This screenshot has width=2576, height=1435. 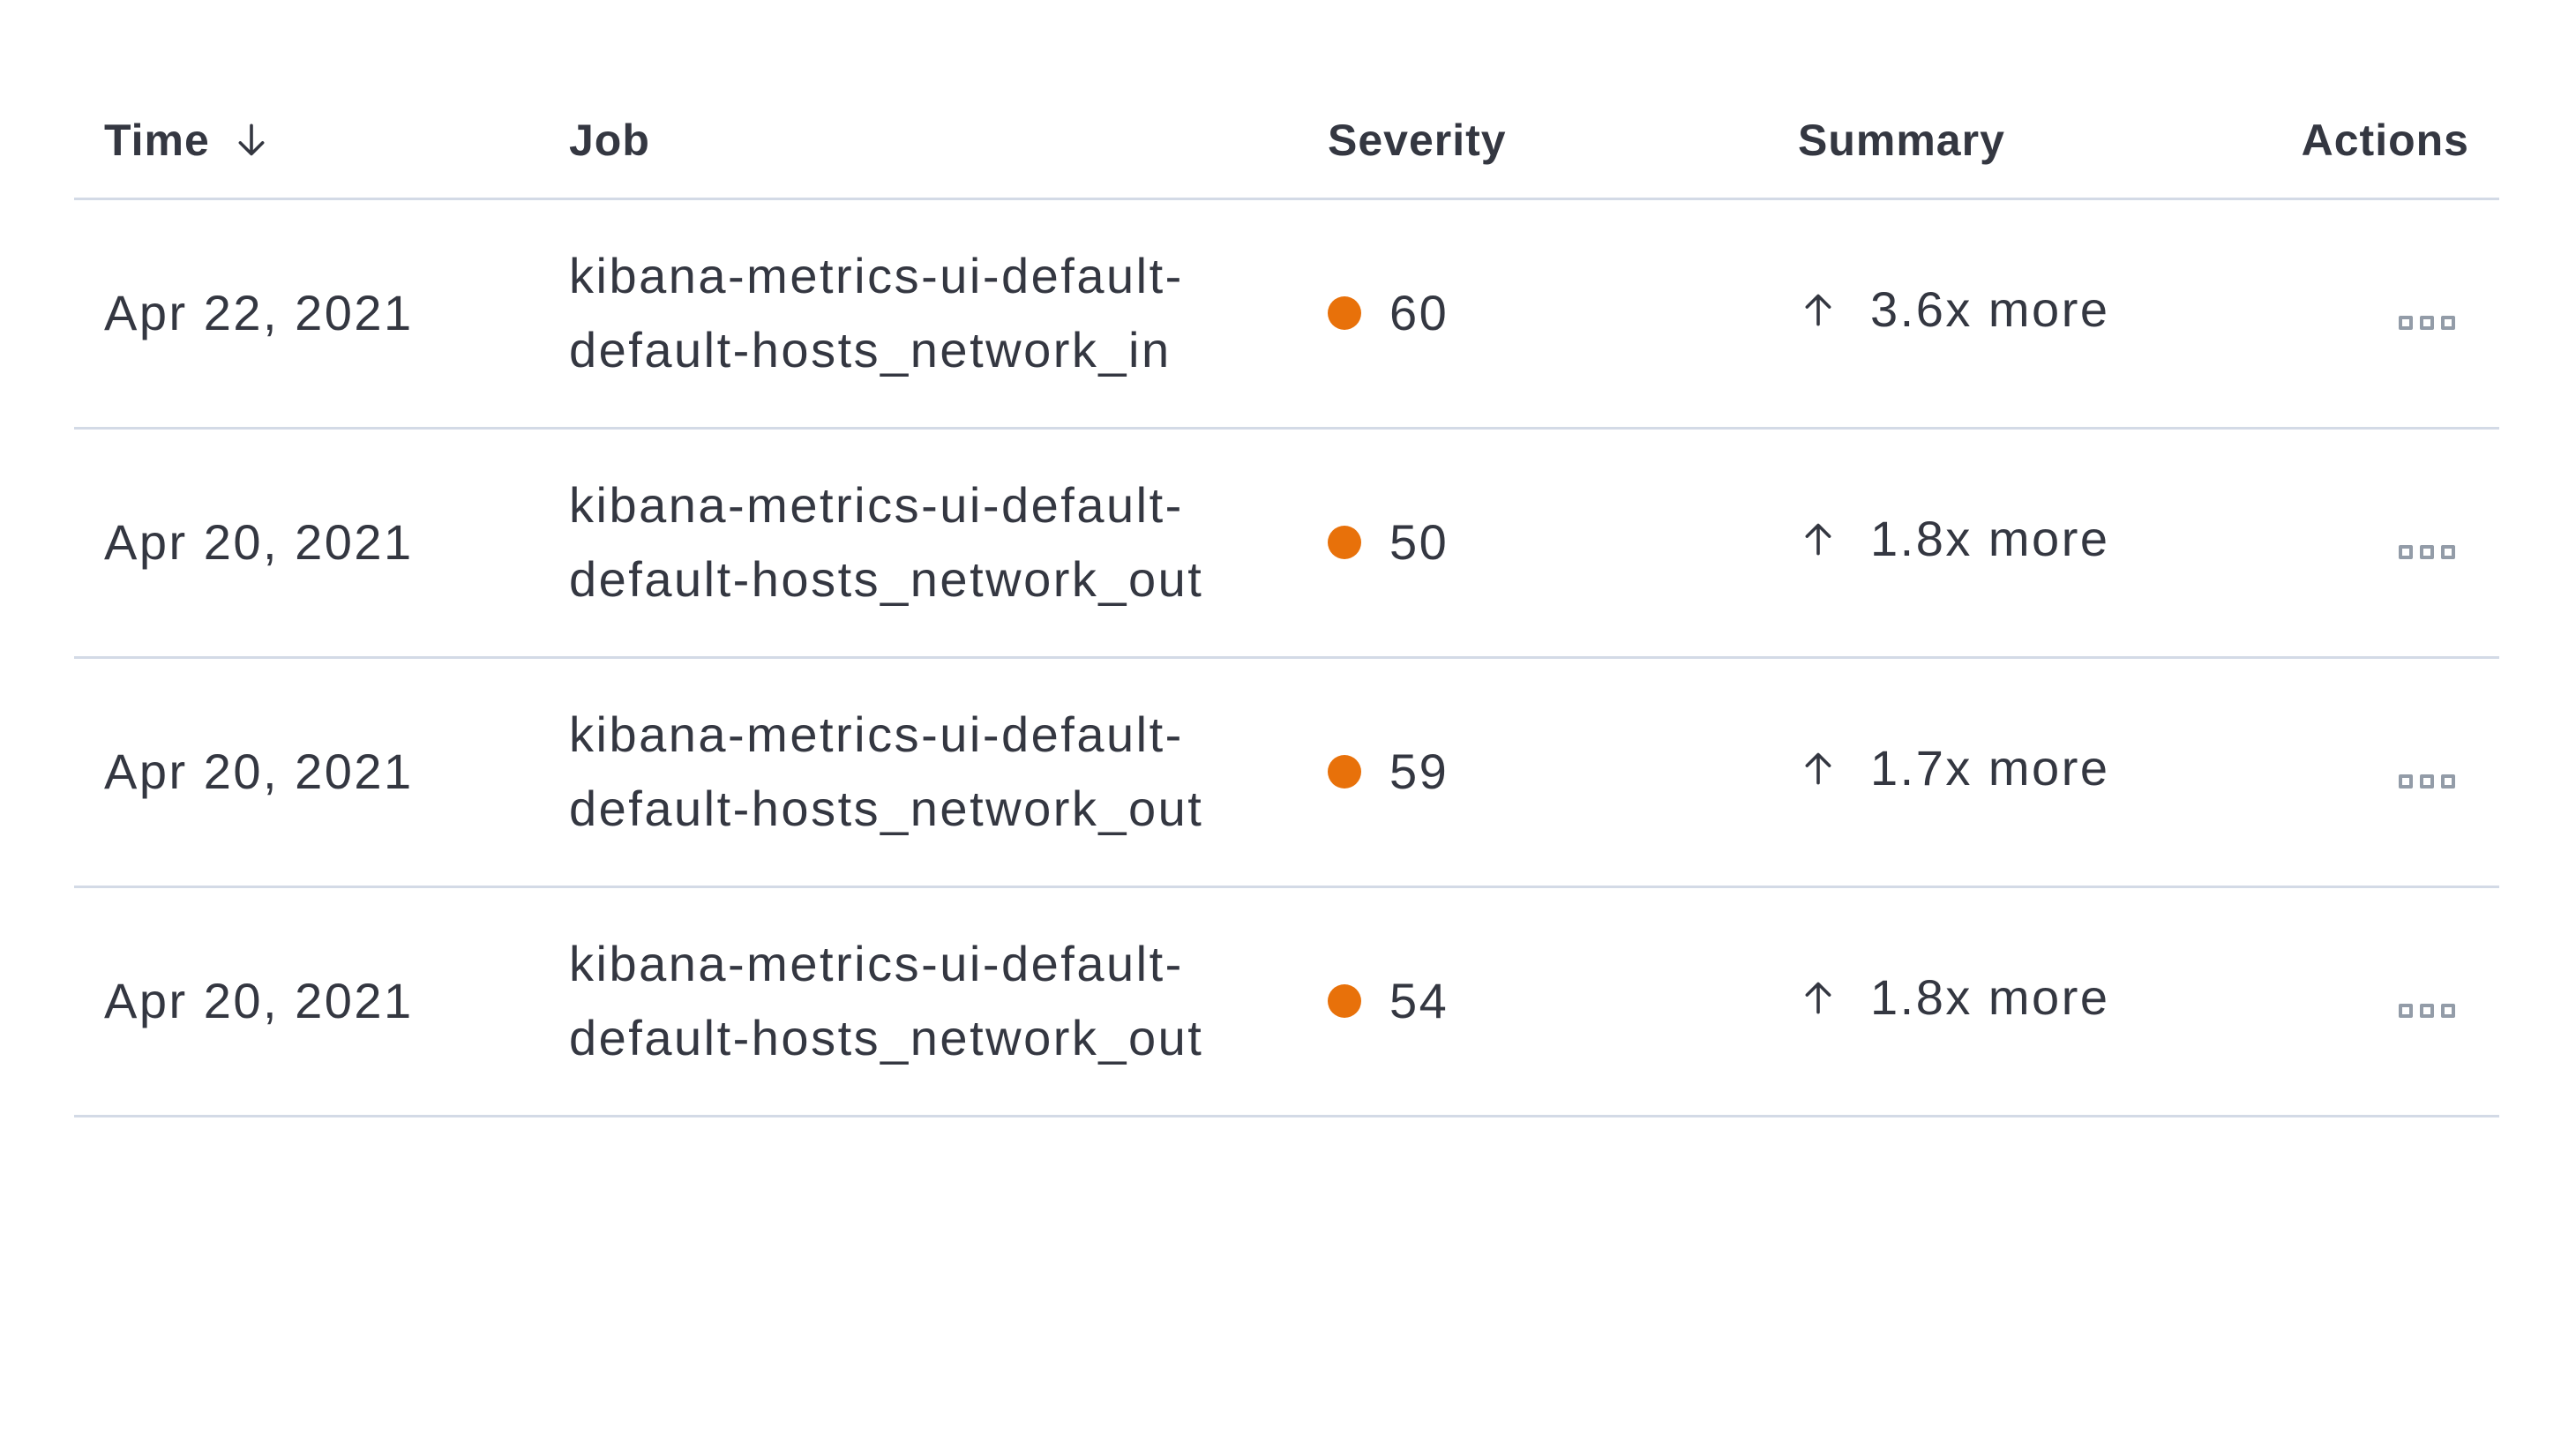 I want to click on column-header-summary: Summary, so click(x=2028, y=142).